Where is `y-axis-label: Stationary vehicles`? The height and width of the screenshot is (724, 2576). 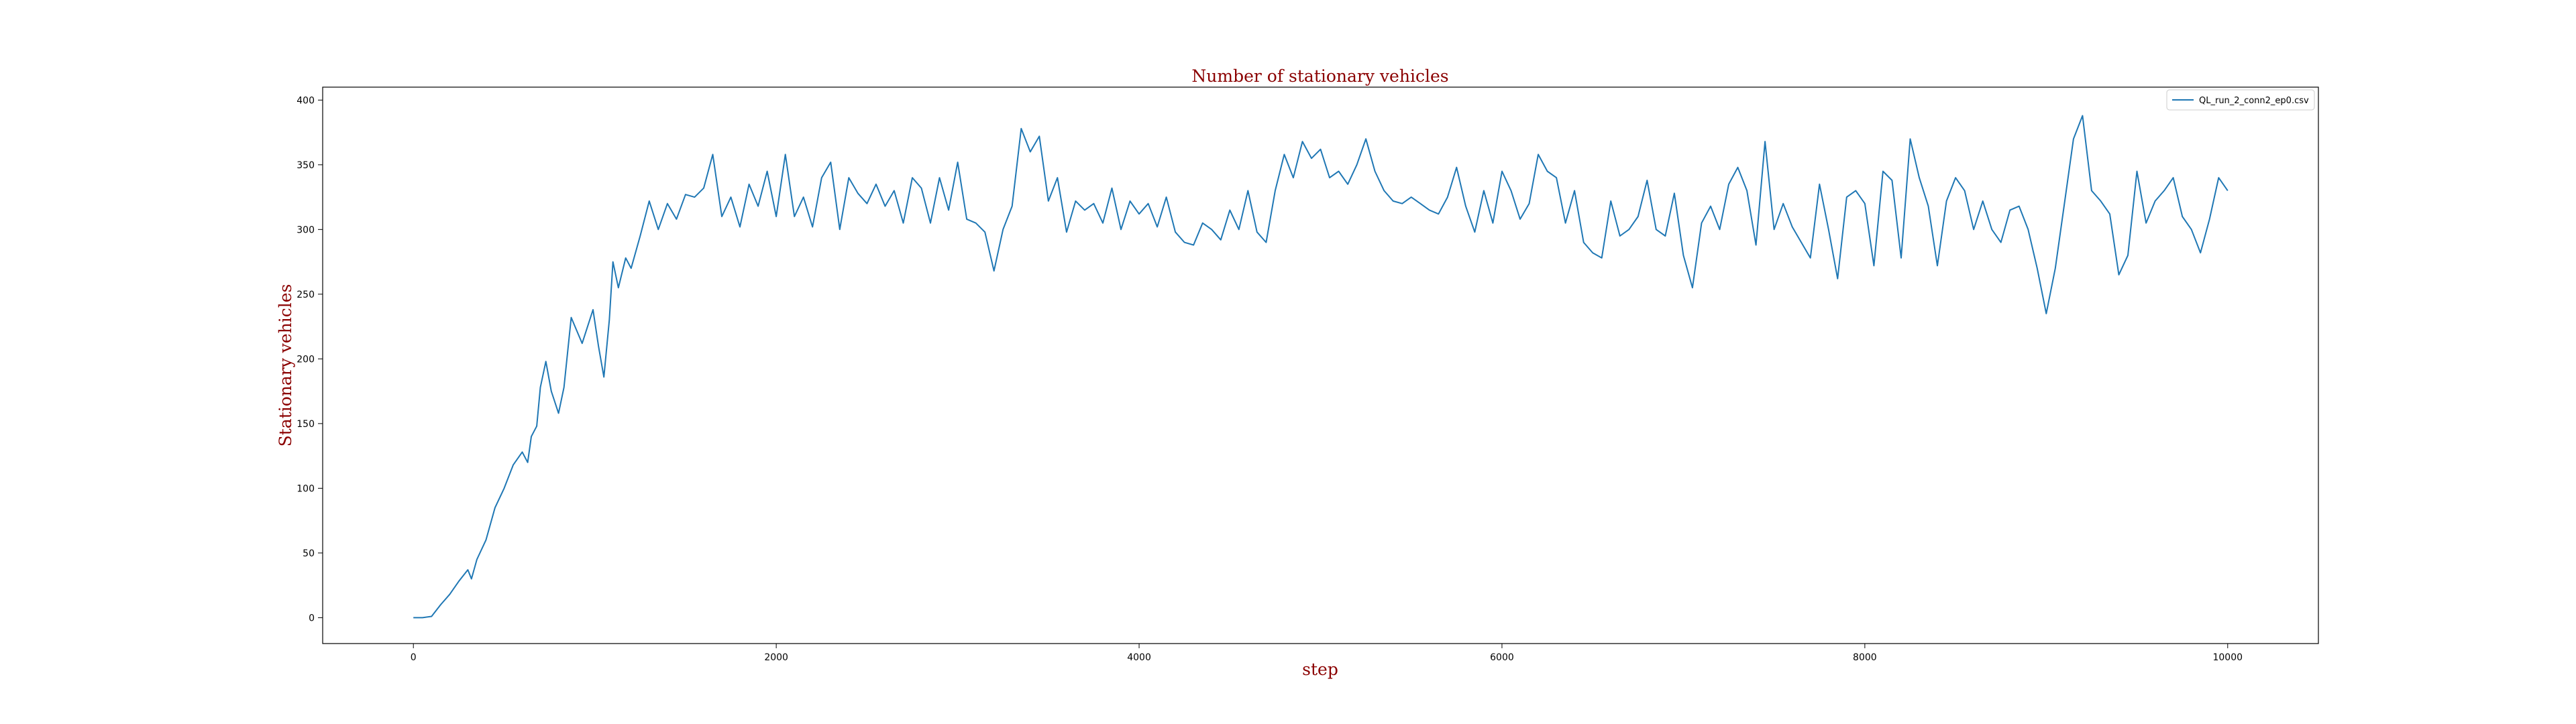
y-axis-label: Stationary vehicles is located at coordinates (285, 365).